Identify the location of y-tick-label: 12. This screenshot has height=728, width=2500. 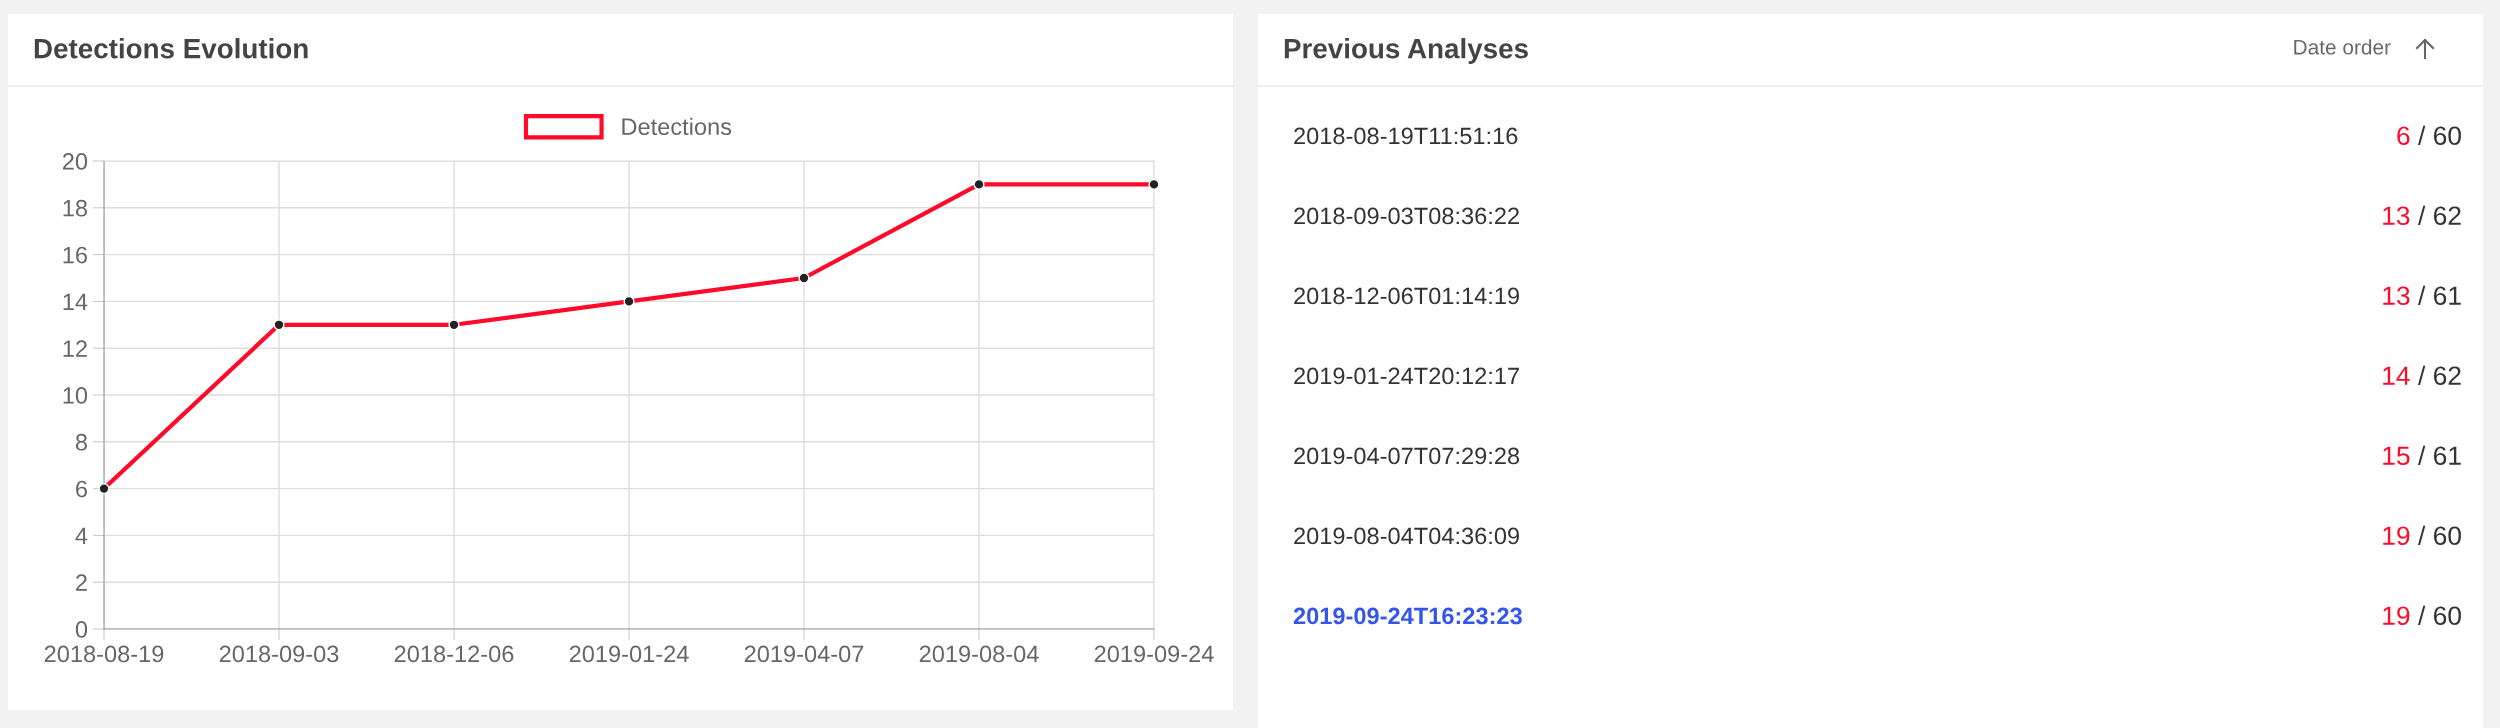
(75, 348).